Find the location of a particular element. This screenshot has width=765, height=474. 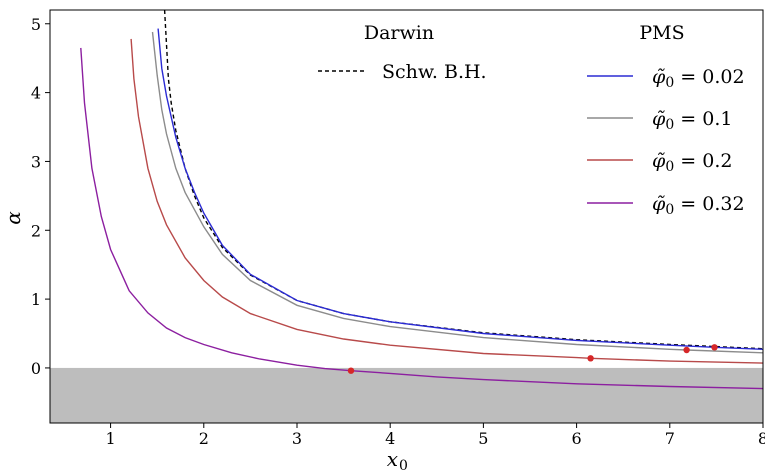

x-tick-label-2: 3 is located at coordinates (297, 438).